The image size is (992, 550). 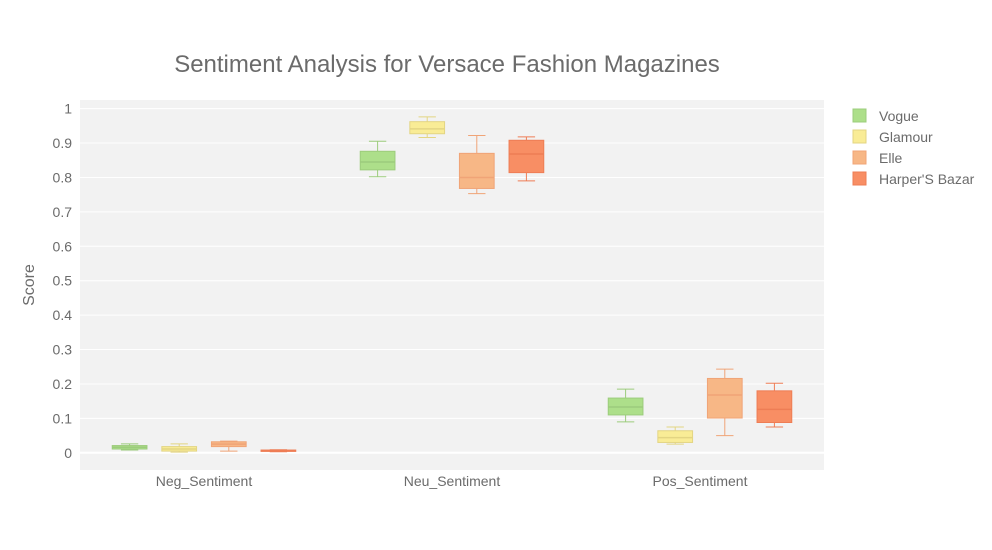 I want to click on y-tick-label: 0.5, so click(x=63, y=281).